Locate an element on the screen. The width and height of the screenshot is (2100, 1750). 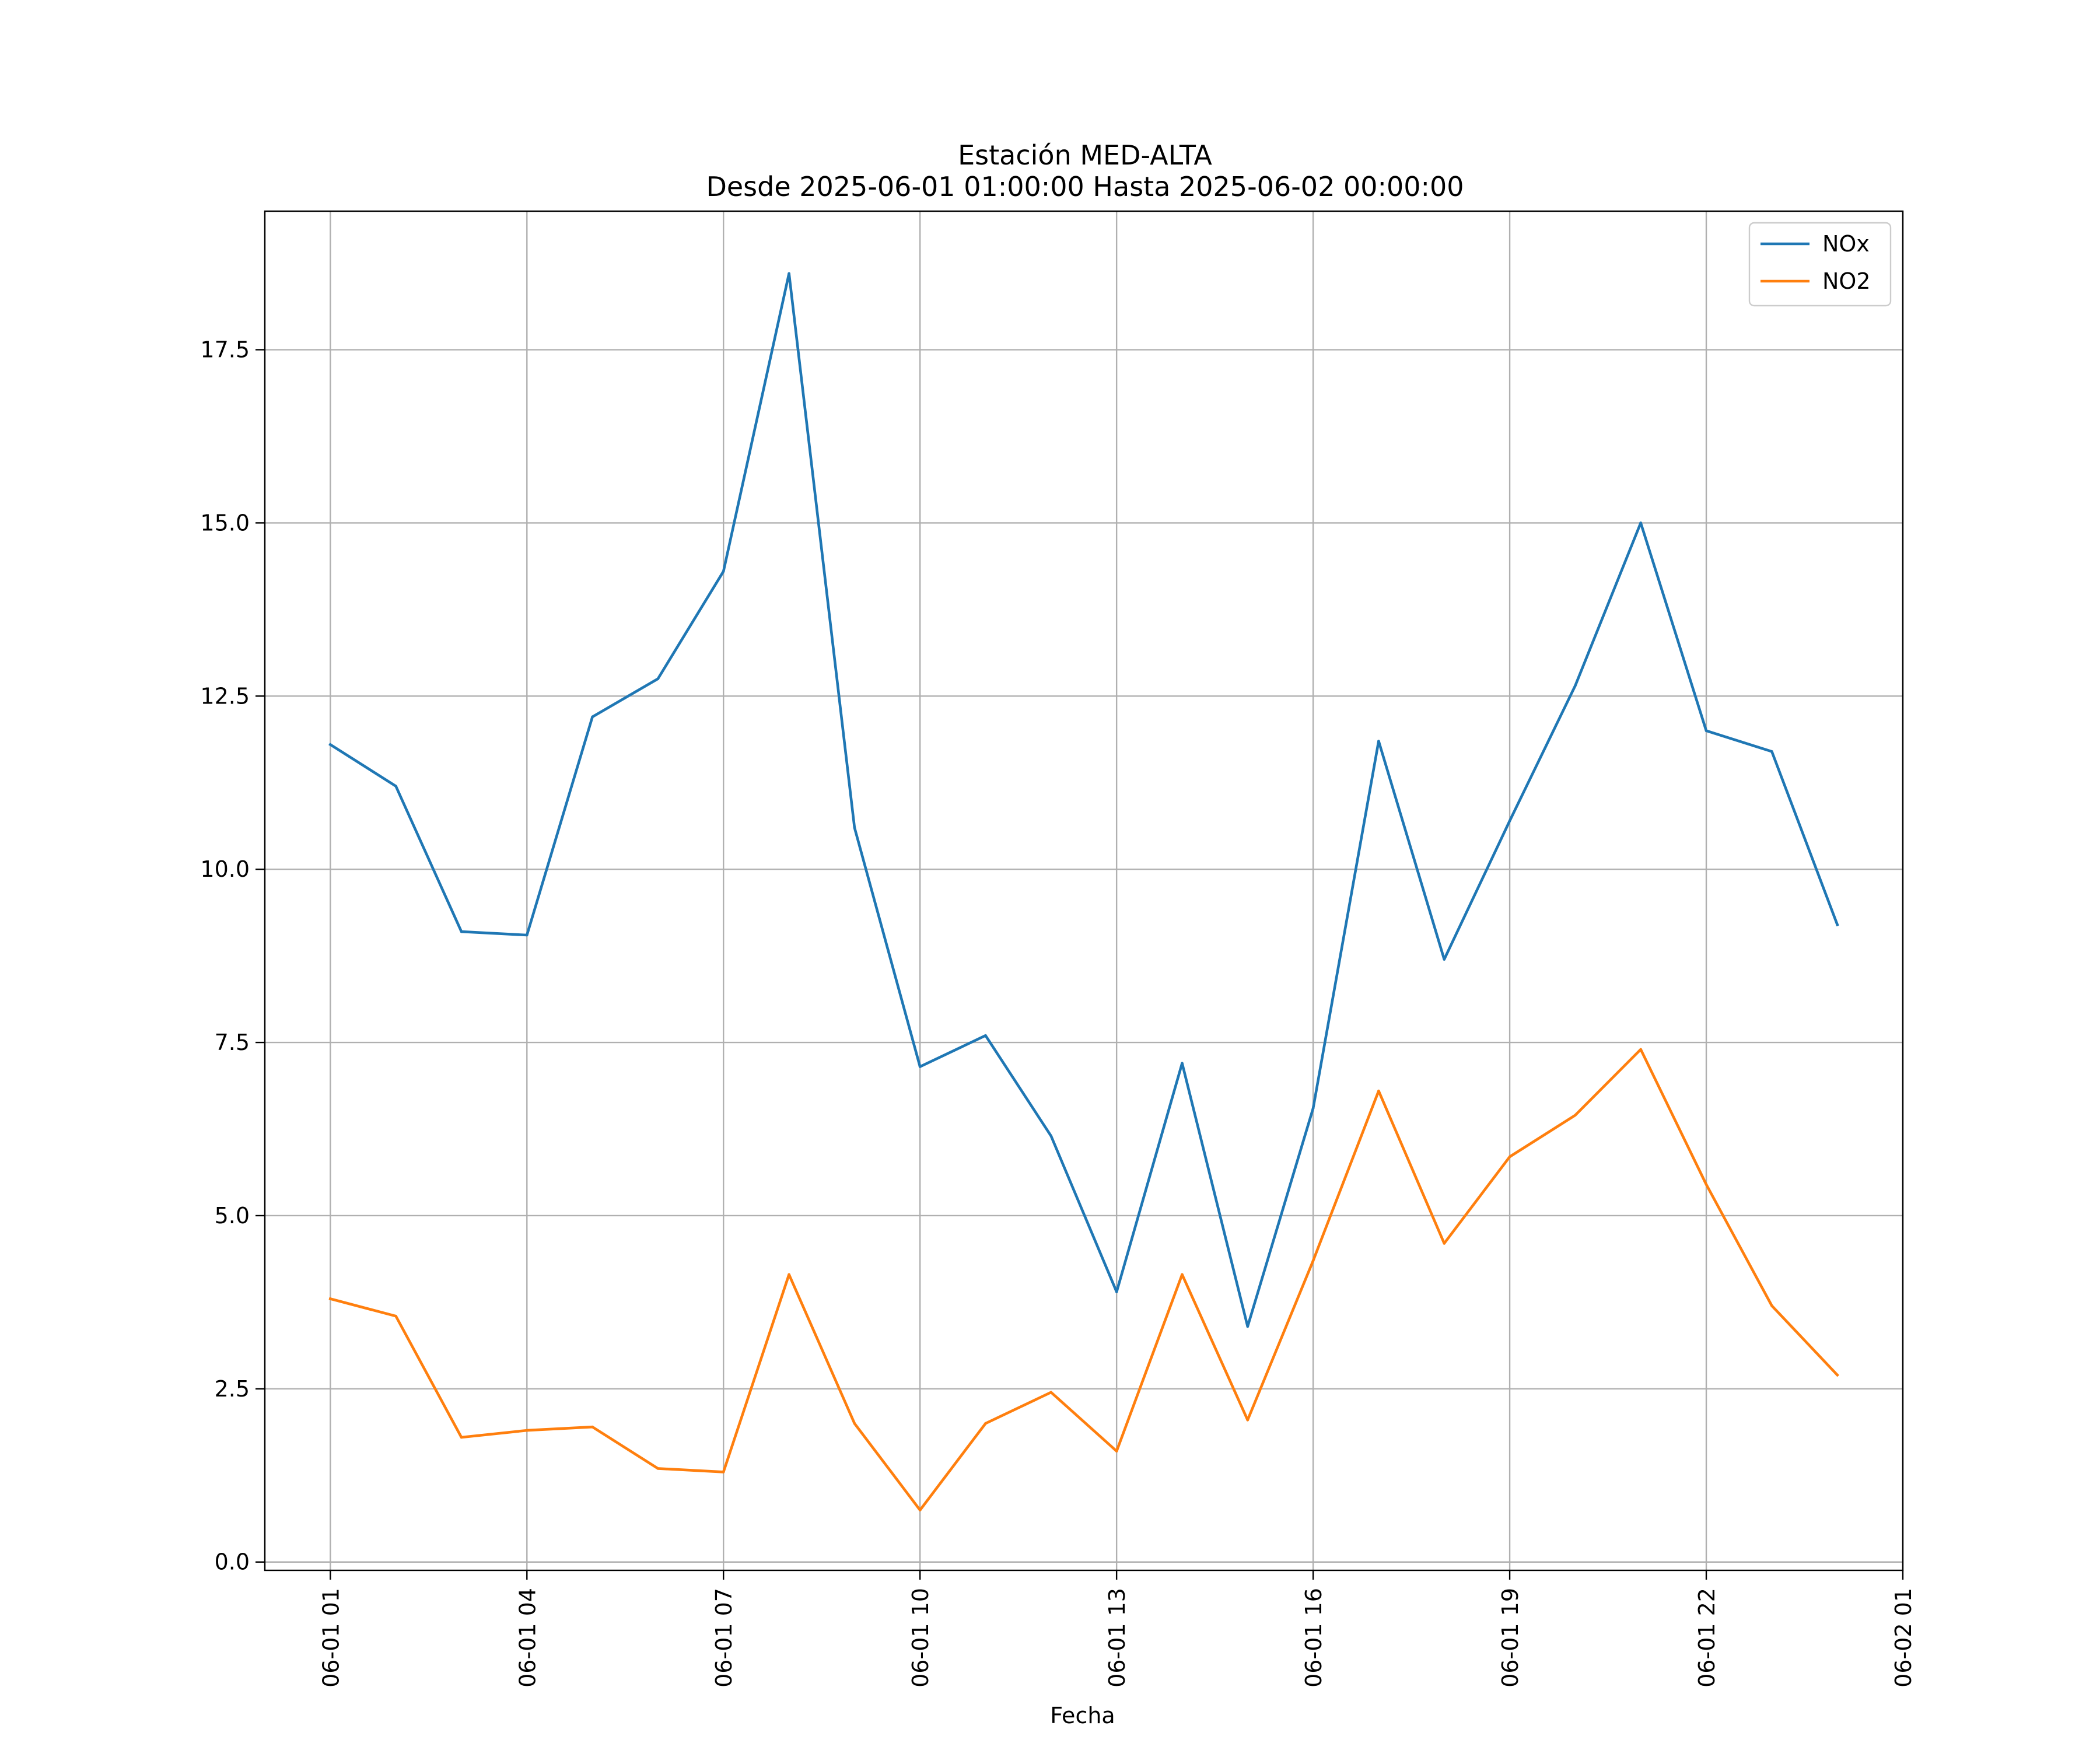
y-tick-label: 10.0 is located at coordinates (225, 869).